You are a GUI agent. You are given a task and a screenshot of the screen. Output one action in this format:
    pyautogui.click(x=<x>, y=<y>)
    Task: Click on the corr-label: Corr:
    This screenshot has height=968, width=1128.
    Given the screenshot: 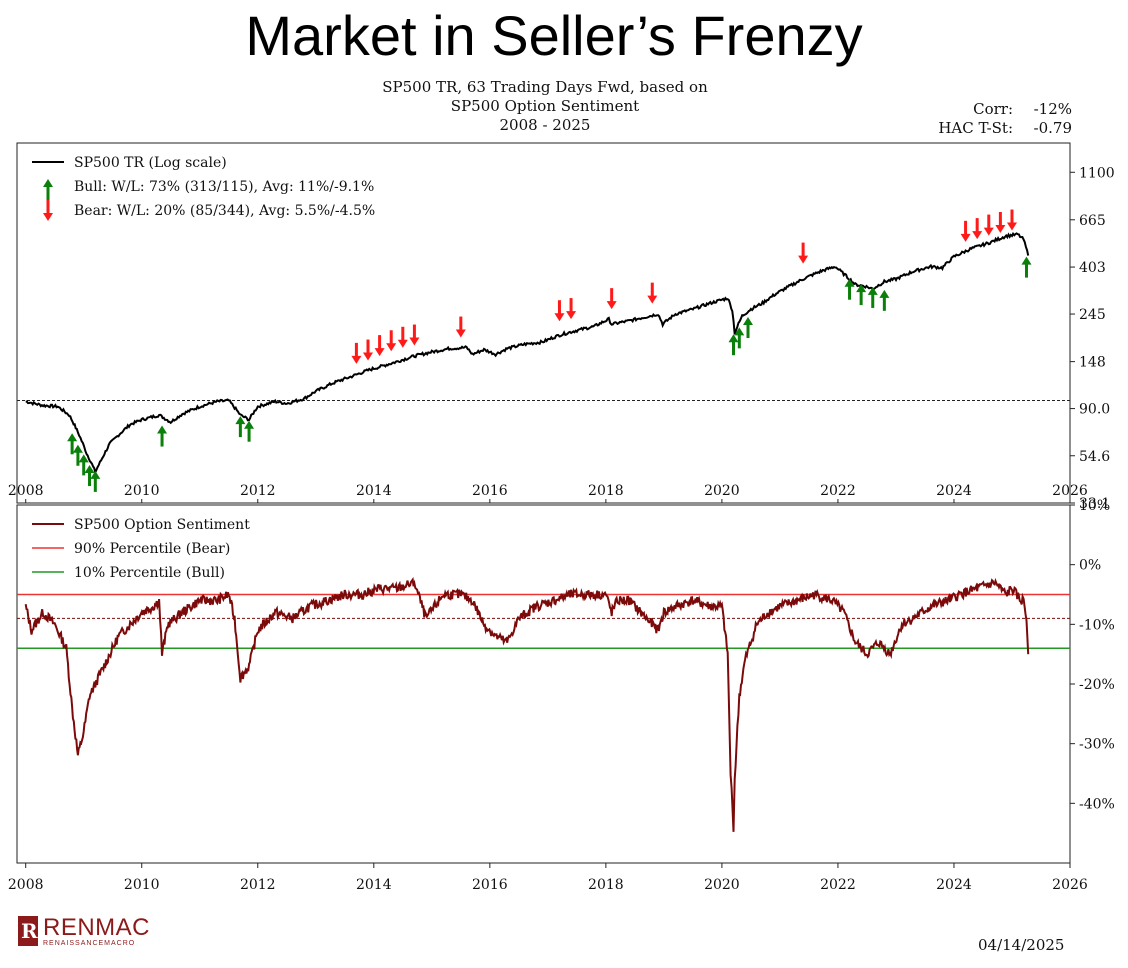 What is the action you would take?
    pyautogui.click(x=993, y=109)
    